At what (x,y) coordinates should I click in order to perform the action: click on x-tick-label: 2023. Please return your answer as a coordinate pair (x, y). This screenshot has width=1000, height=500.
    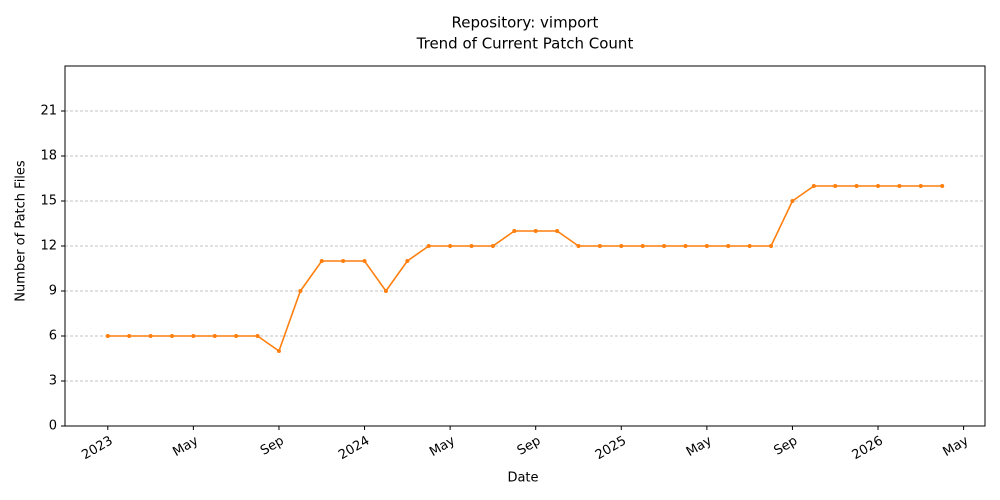
    Looking at the image, I should click on (97, 449).